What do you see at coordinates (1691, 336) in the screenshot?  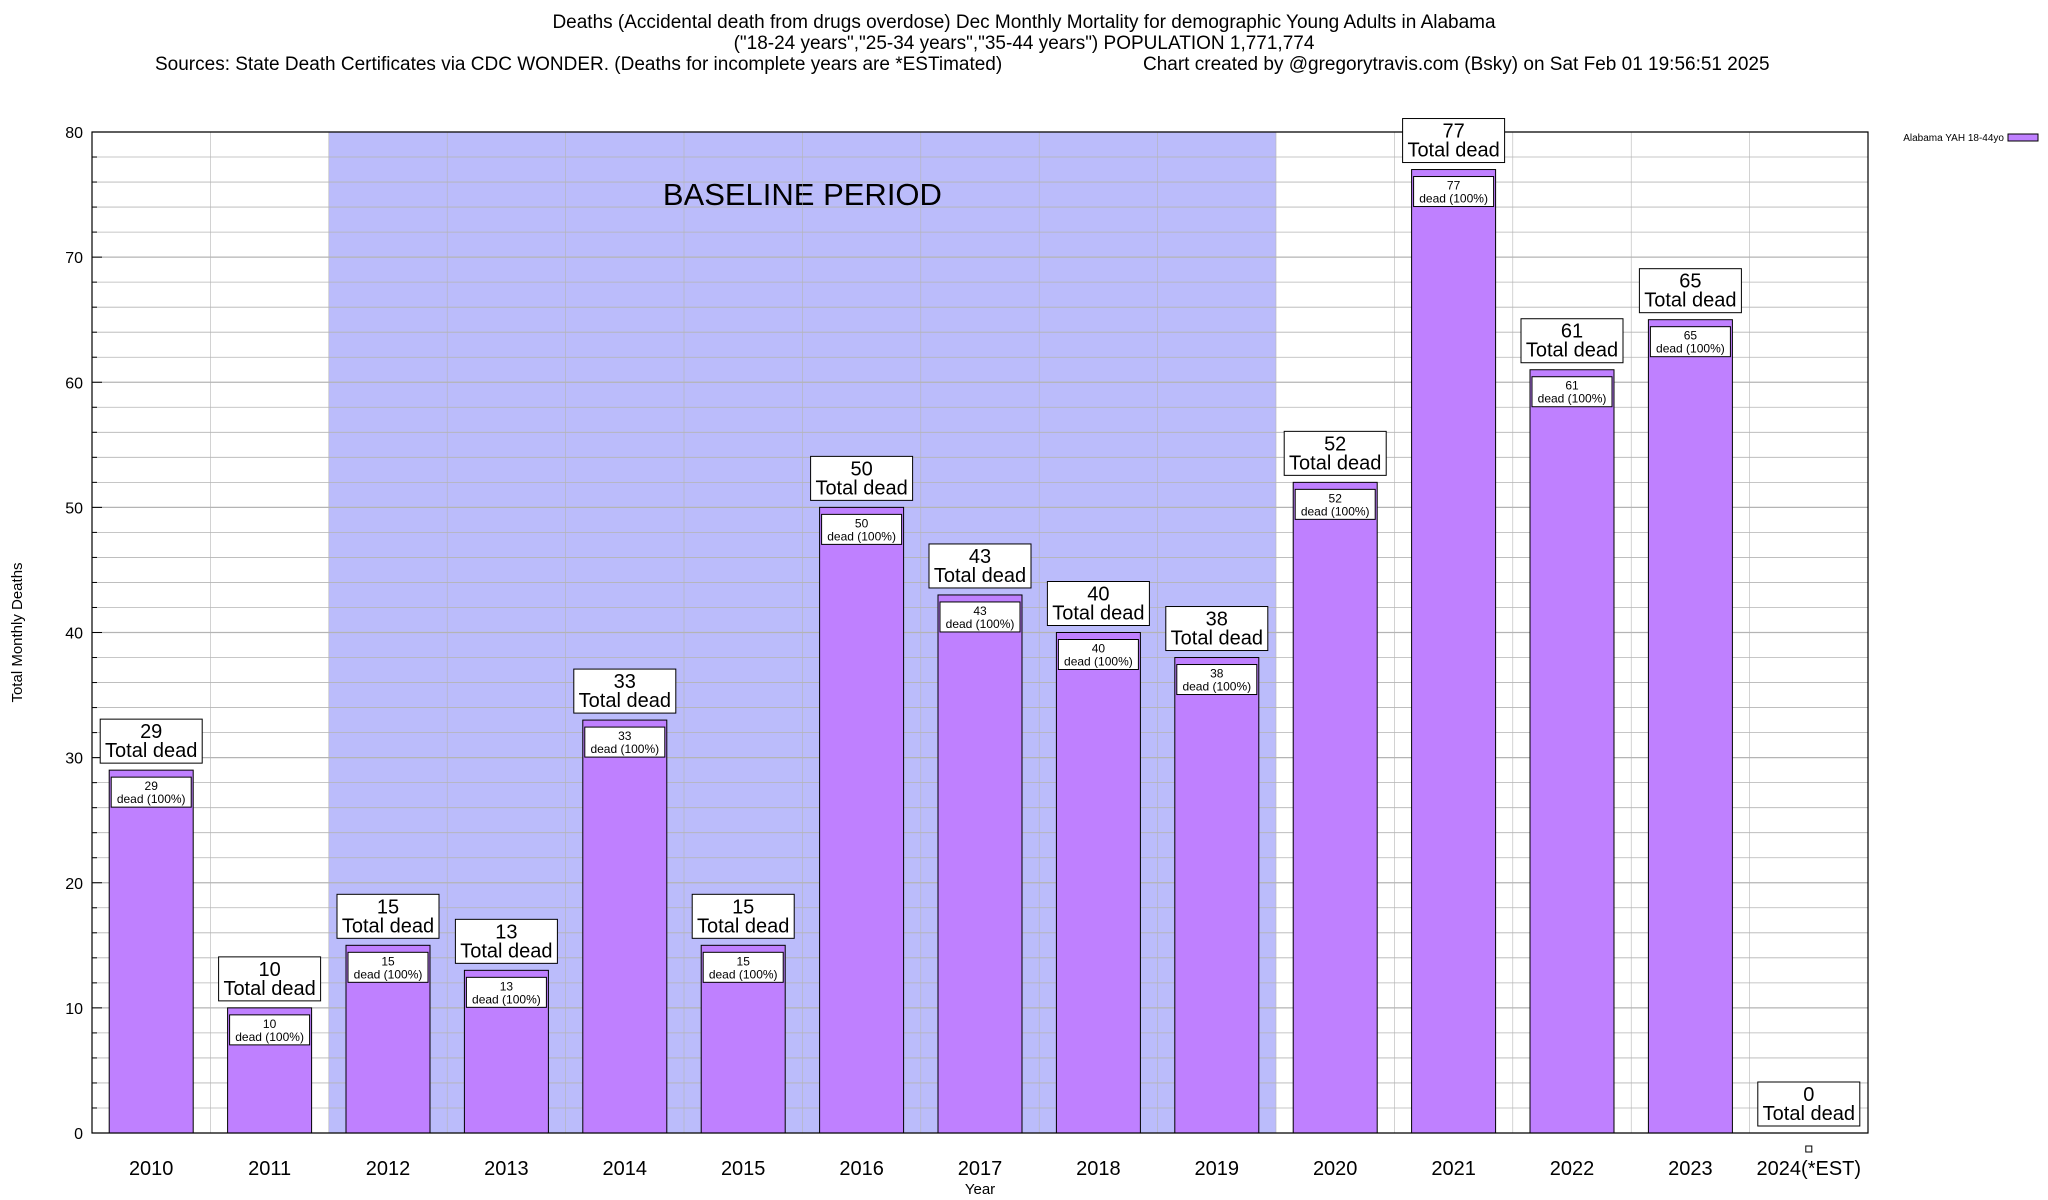 I see `inner-value-label: 65` at bounding box center [1691, 336].